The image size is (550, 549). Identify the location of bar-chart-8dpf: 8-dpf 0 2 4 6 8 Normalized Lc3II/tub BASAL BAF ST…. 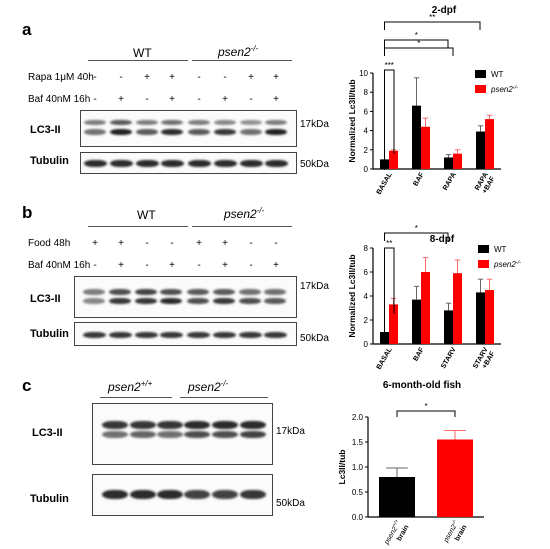
(434, 297).